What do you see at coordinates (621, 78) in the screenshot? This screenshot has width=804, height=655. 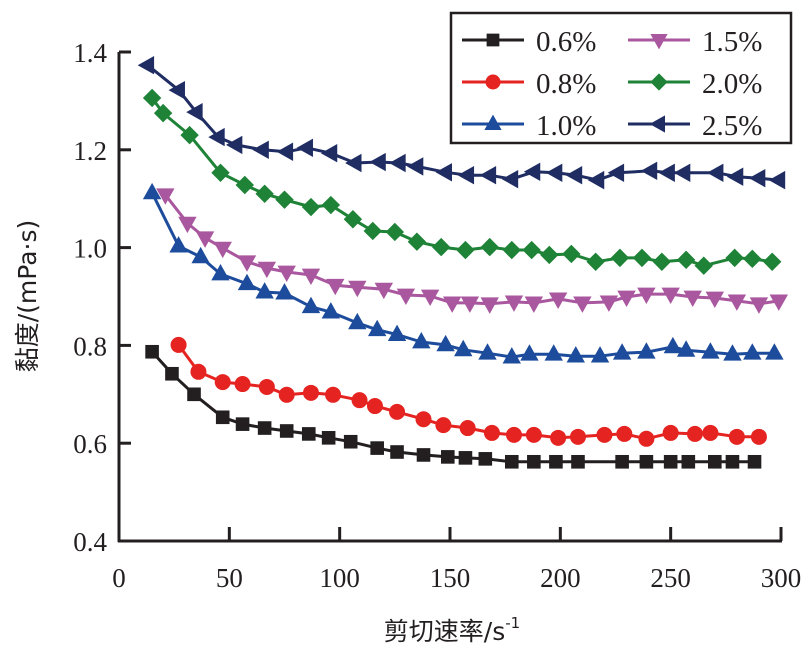 I see `legend: 0.6% 0.8% 1.0% 1.5% 2.0% 2.5%` at bounding box center [621, 78].